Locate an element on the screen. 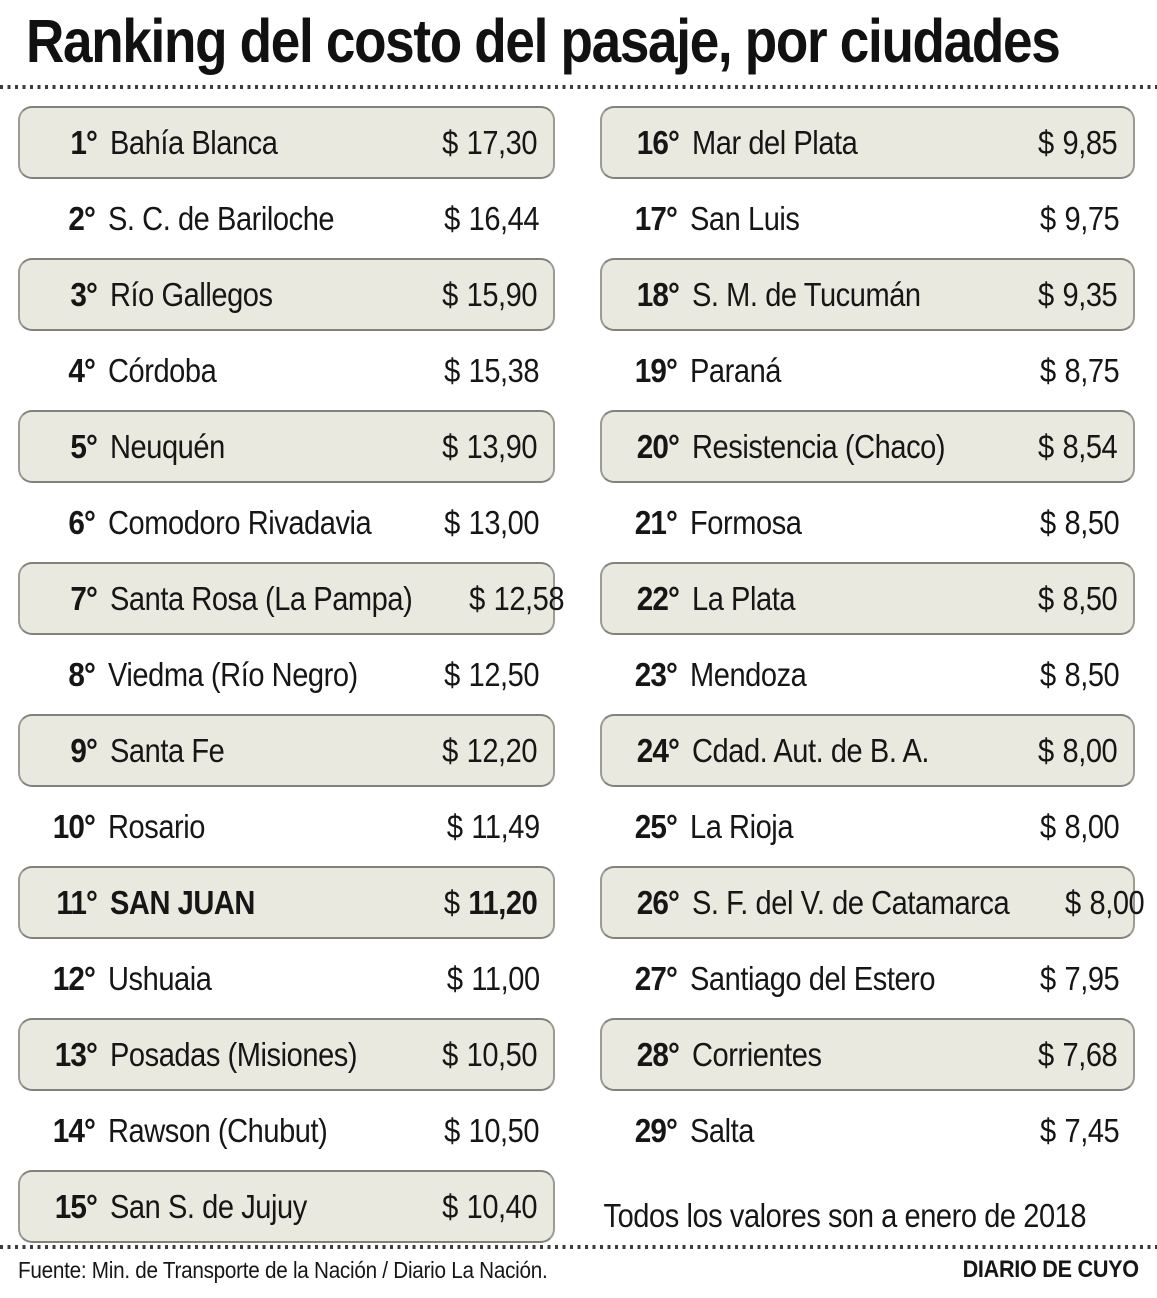 The image size is (1157, 1298). table-row: 27° Santiago del Estero $7,95 is located at coordinates (867, 978).